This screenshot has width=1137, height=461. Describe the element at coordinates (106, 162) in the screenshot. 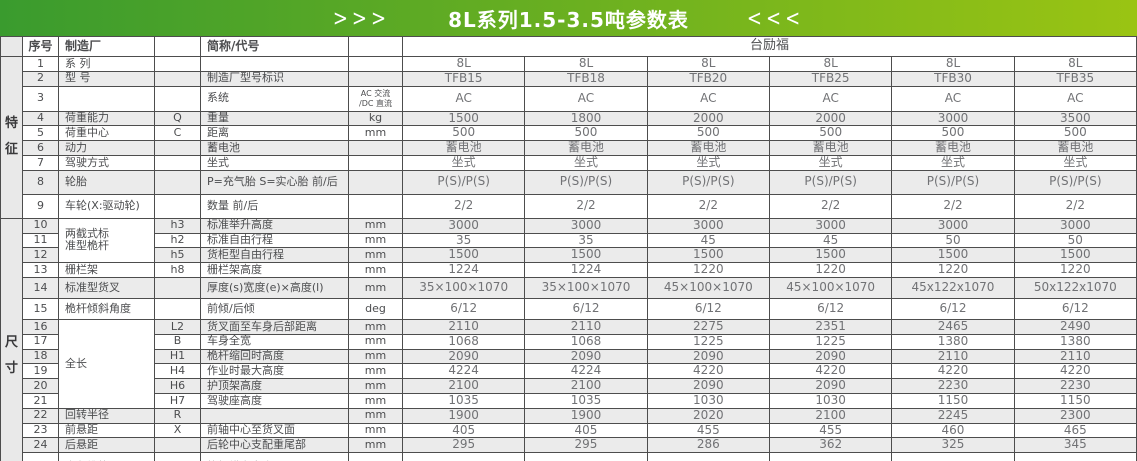

I see `cell-manufacturer: 驾驶方式` at that location.